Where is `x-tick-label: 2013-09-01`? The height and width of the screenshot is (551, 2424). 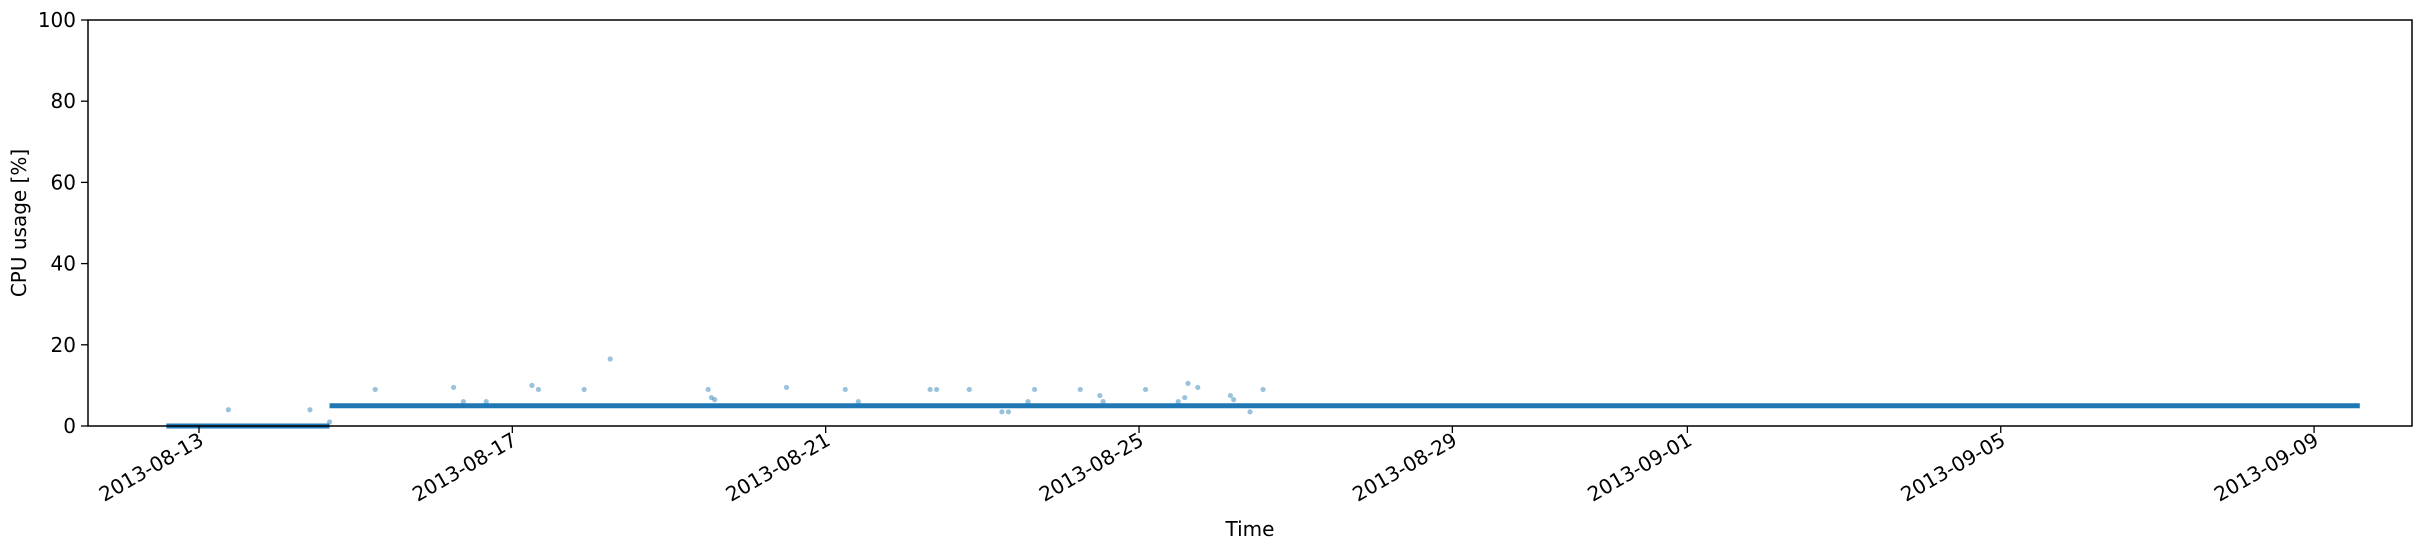 x-tick-label: 2013-09-01 is located at coordinates (1639, 467).